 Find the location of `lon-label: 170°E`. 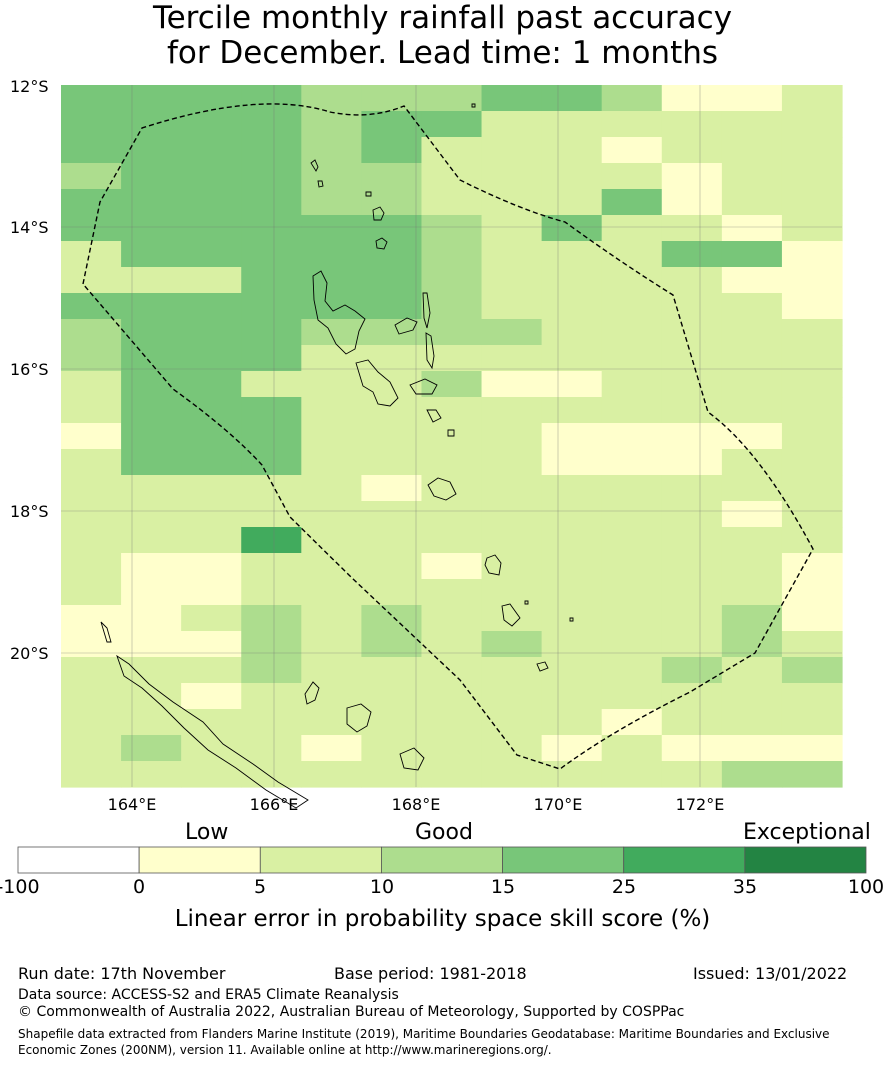

lon-label: 170°E is located at coordinates (558, 804).